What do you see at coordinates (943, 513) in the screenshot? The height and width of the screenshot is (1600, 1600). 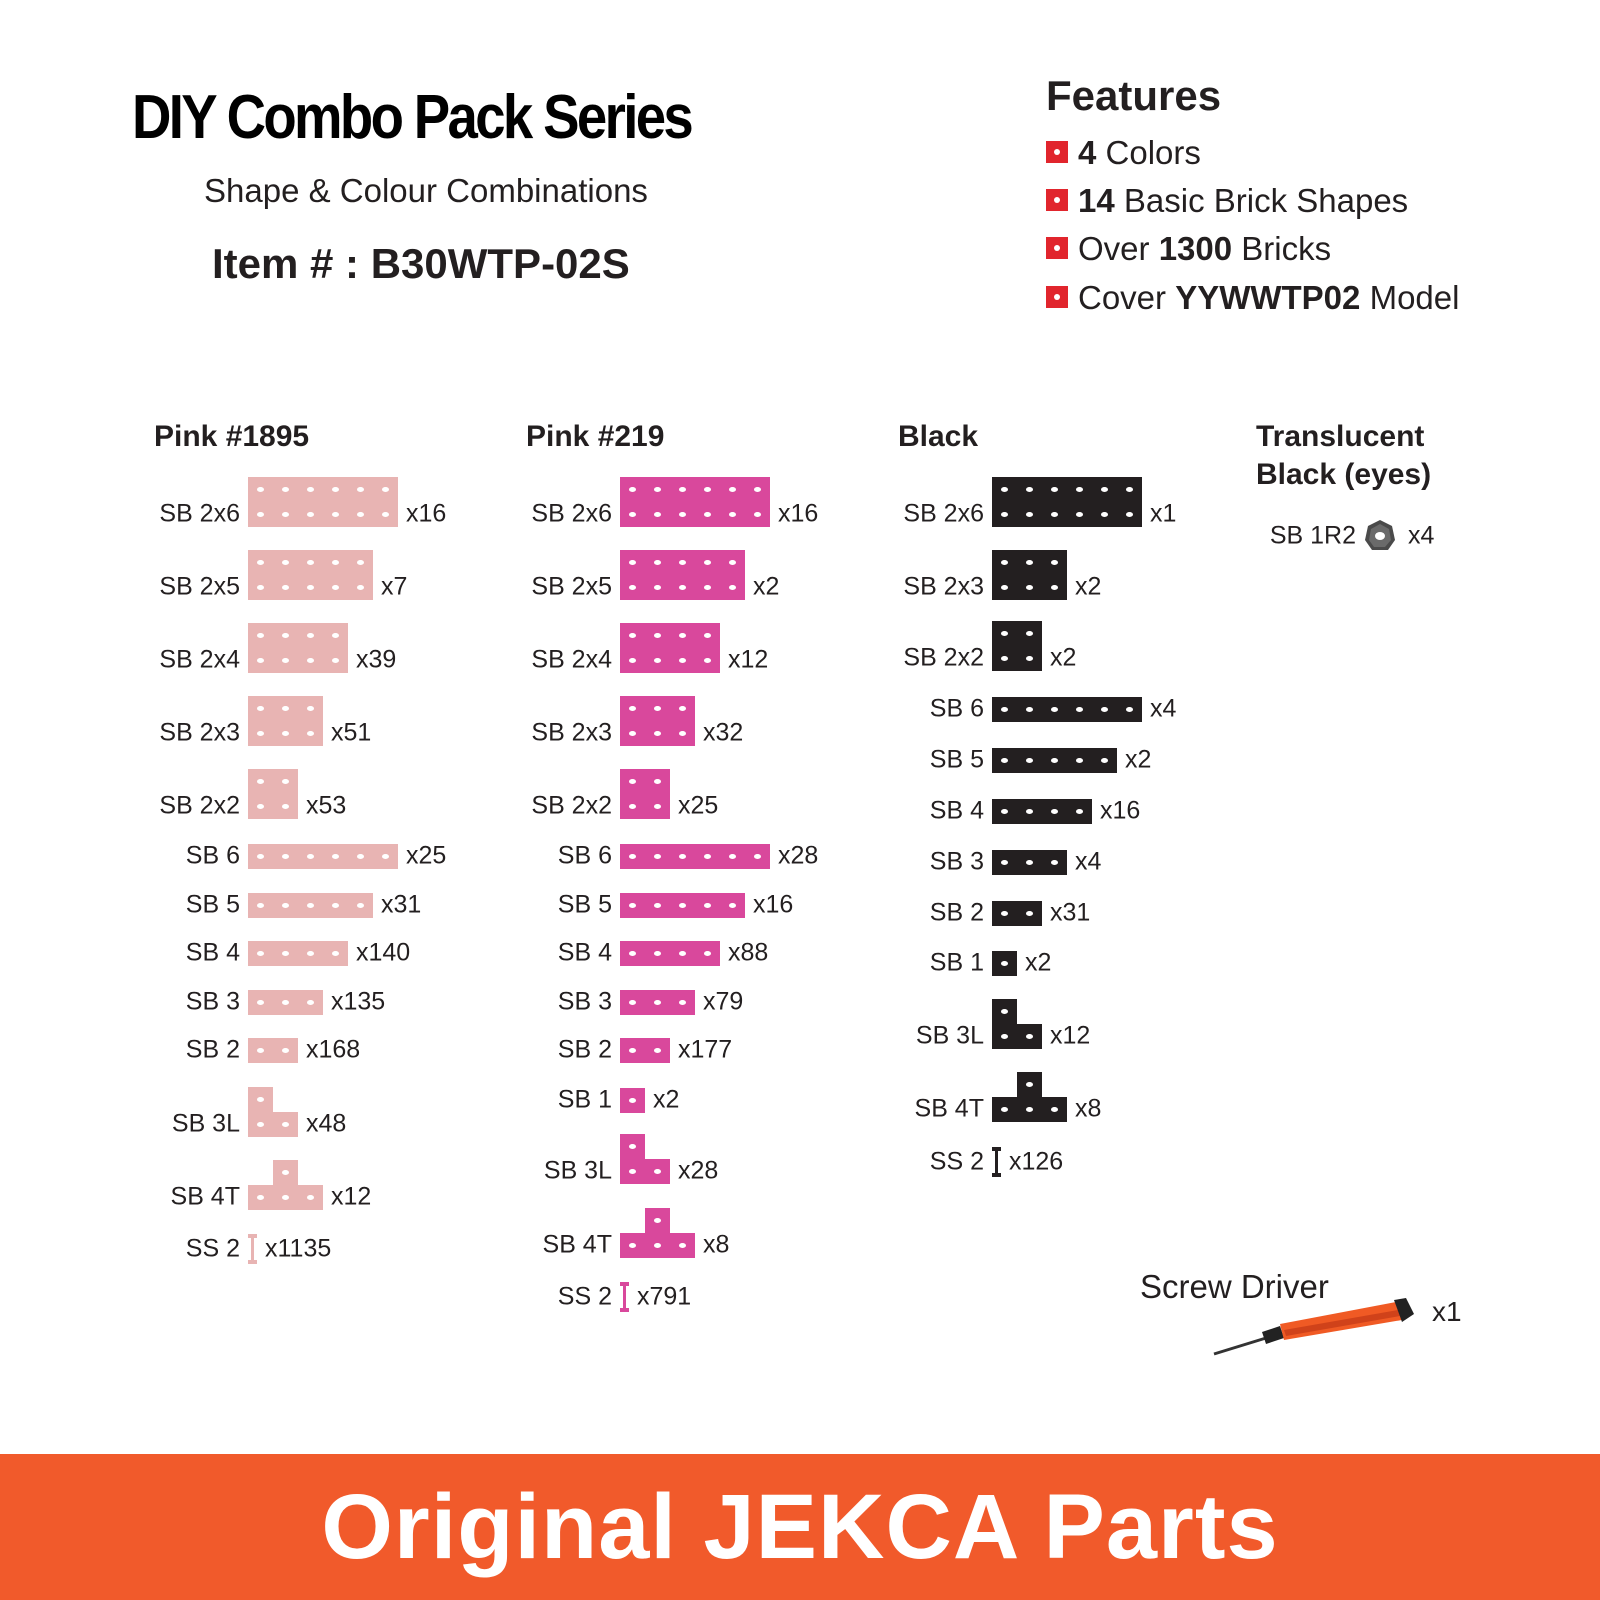 I see `part-label: SB 2x6` at bounding box center [943, 513].